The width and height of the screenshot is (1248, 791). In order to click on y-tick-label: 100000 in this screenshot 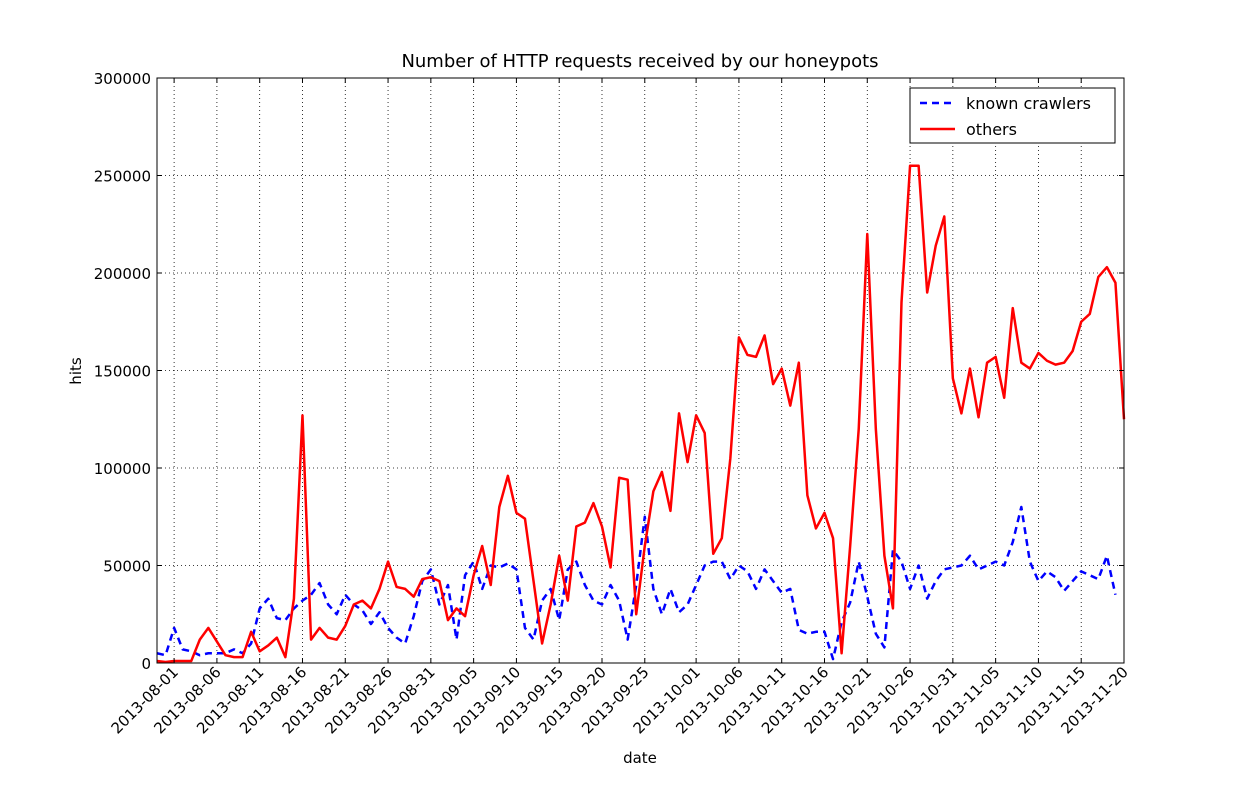, I will do `click(122, 469)`.